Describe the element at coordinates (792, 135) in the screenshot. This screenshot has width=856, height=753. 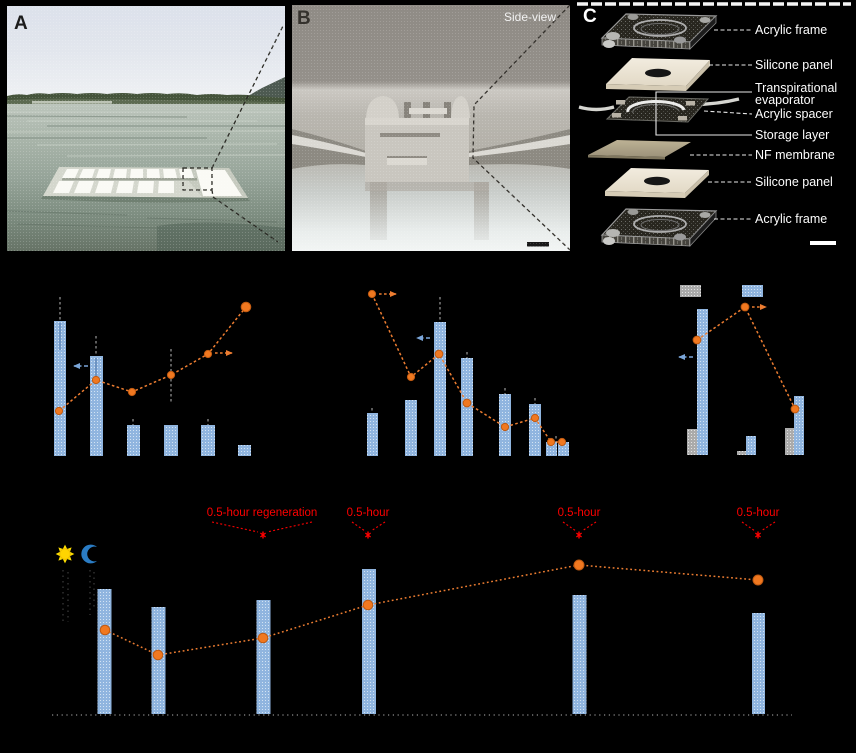
I see `svg-text: Storage layer` at that location.